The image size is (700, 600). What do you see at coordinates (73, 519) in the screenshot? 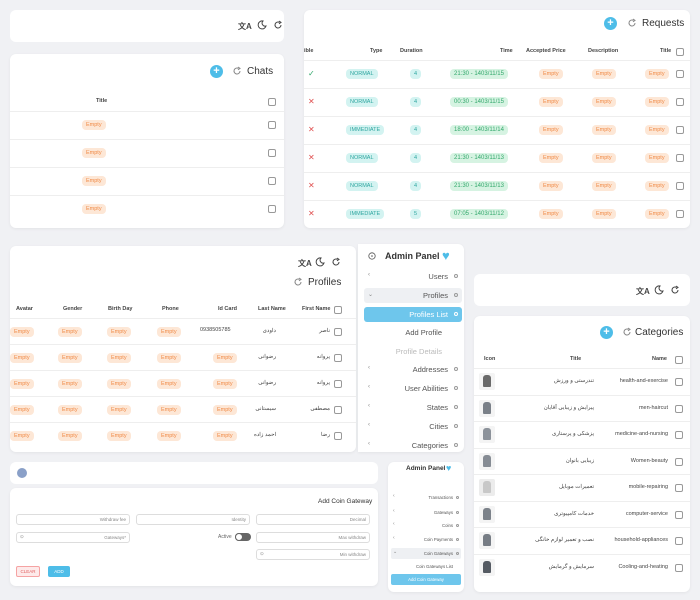
I see `withdraw-fee-field: Withdraw fee` at bounding box center [73, 519].